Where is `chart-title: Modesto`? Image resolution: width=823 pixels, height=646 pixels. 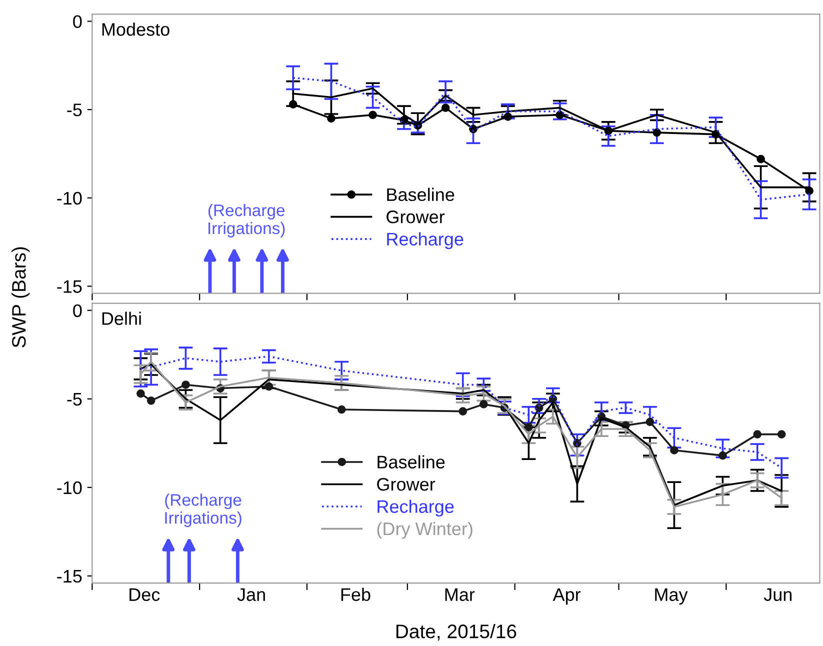 chart-title: Modesto is located at coordinates (136, 29).